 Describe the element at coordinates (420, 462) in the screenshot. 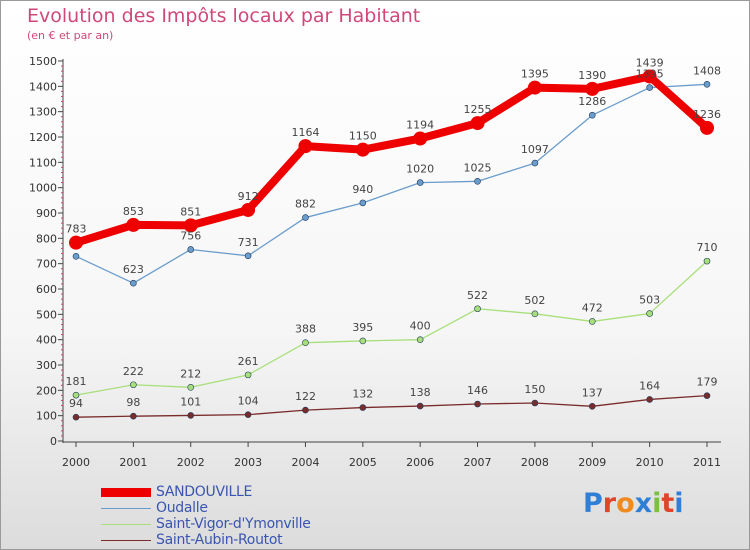

I see `x-tick-label: 2006` at that location.